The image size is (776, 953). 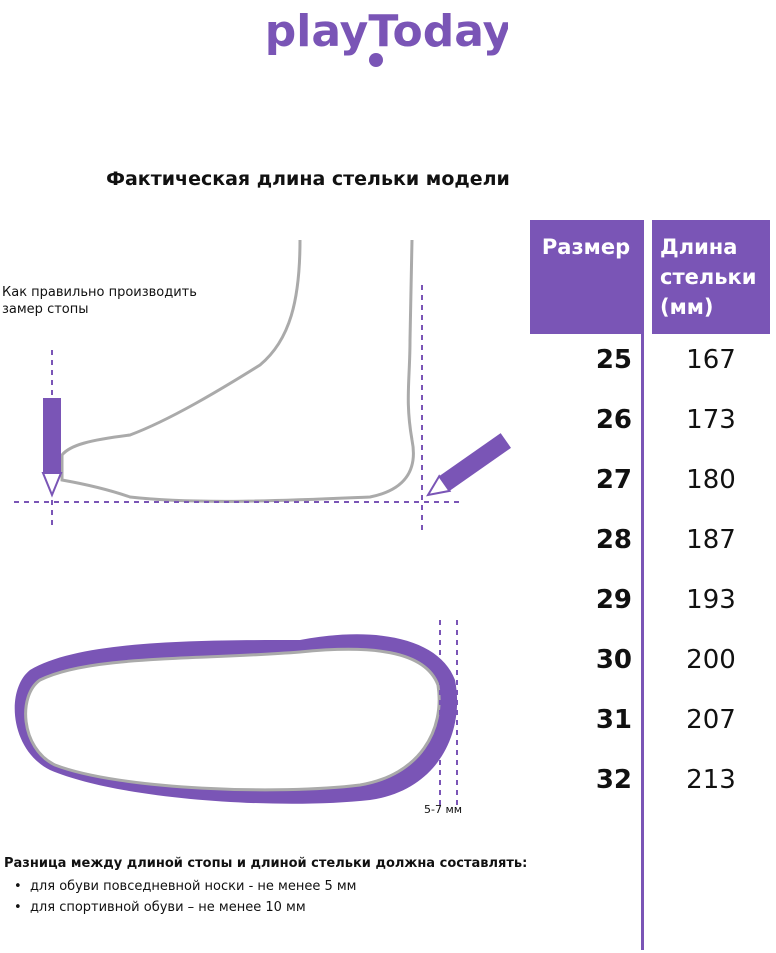 What do you see at coordinates (711, 660) in the screenshot?
I see `length-cell: 200` at bounding box center [711, 660].